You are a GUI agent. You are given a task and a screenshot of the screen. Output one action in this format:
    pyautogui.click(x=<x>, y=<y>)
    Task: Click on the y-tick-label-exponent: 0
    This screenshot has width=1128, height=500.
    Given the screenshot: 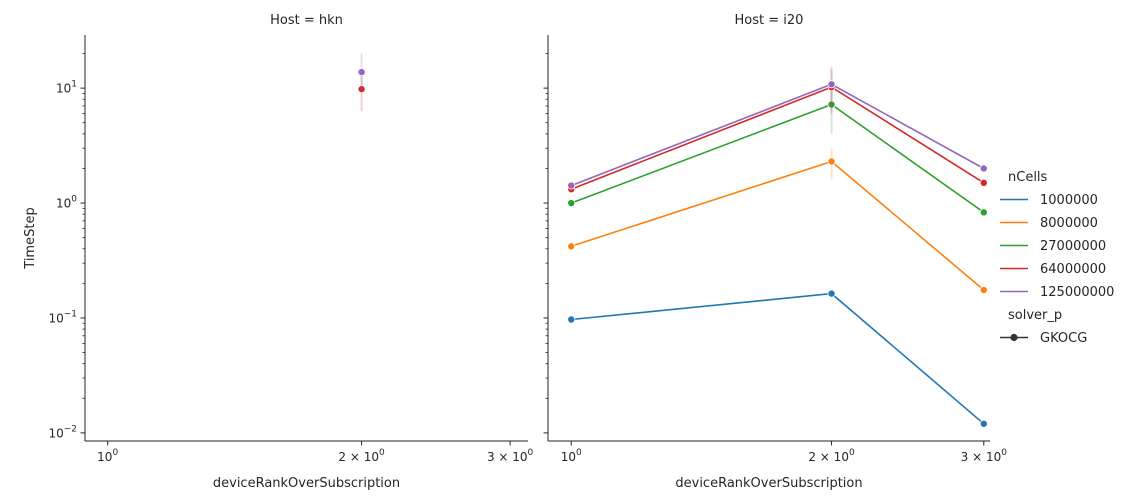 What is the action you would take?
    pyautogui.click(x=74, y=200)
    